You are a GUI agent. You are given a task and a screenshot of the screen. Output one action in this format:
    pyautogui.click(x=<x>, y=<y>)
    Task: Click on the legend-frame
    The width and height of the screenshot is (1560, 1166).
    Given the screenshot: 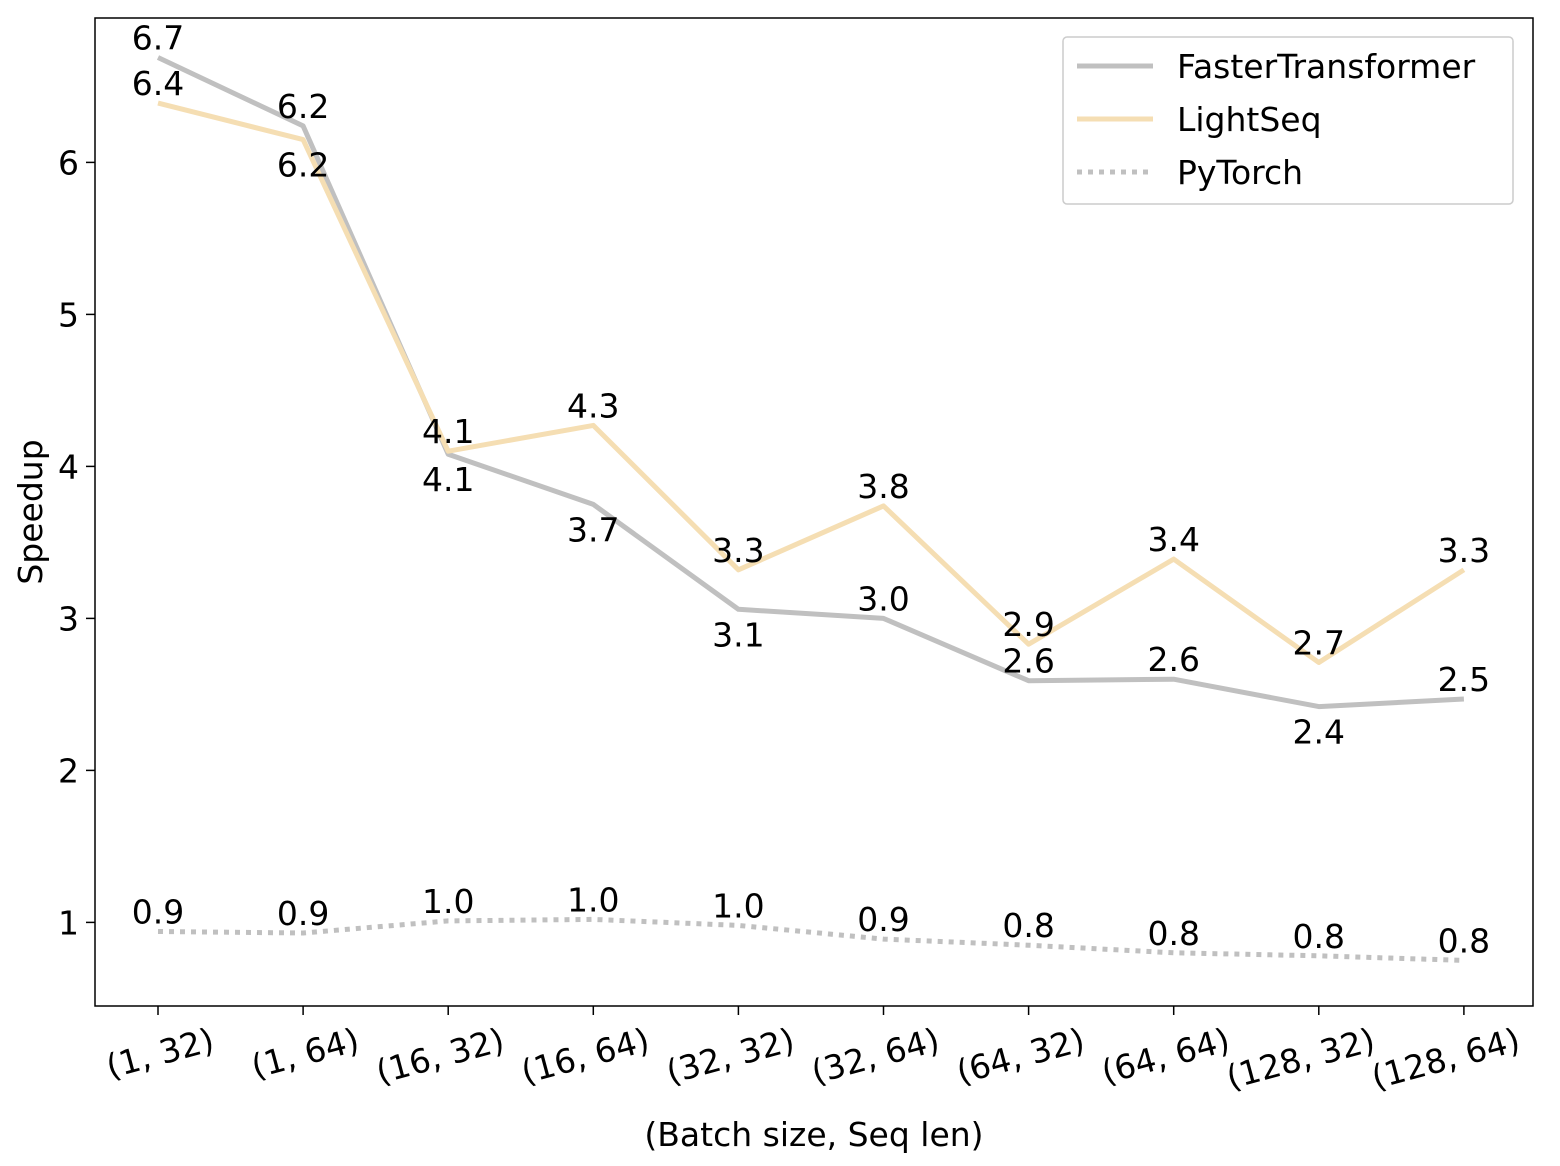 What is the action you would take?
    pyautogui.click(x=1288, y=120)
    